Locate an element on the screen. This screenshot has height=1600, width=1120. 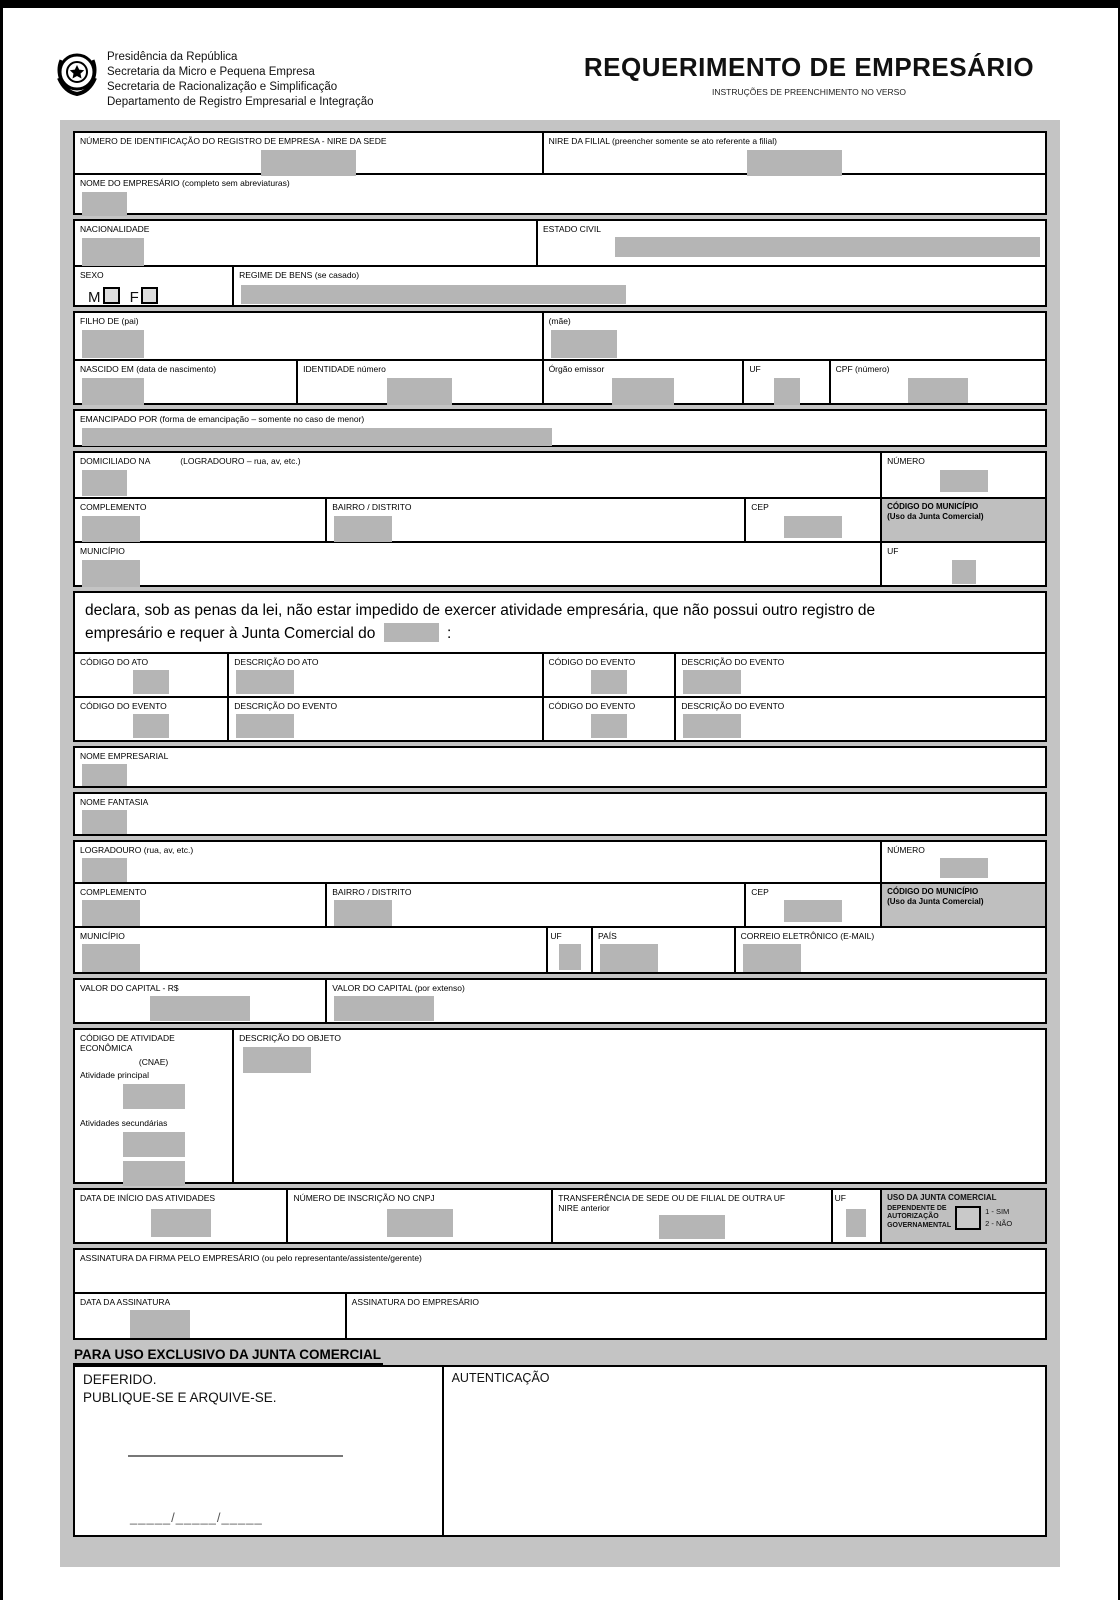
org-line: Secretaria da Micro e Pequena Empresa is located at coordinates (211, 71).